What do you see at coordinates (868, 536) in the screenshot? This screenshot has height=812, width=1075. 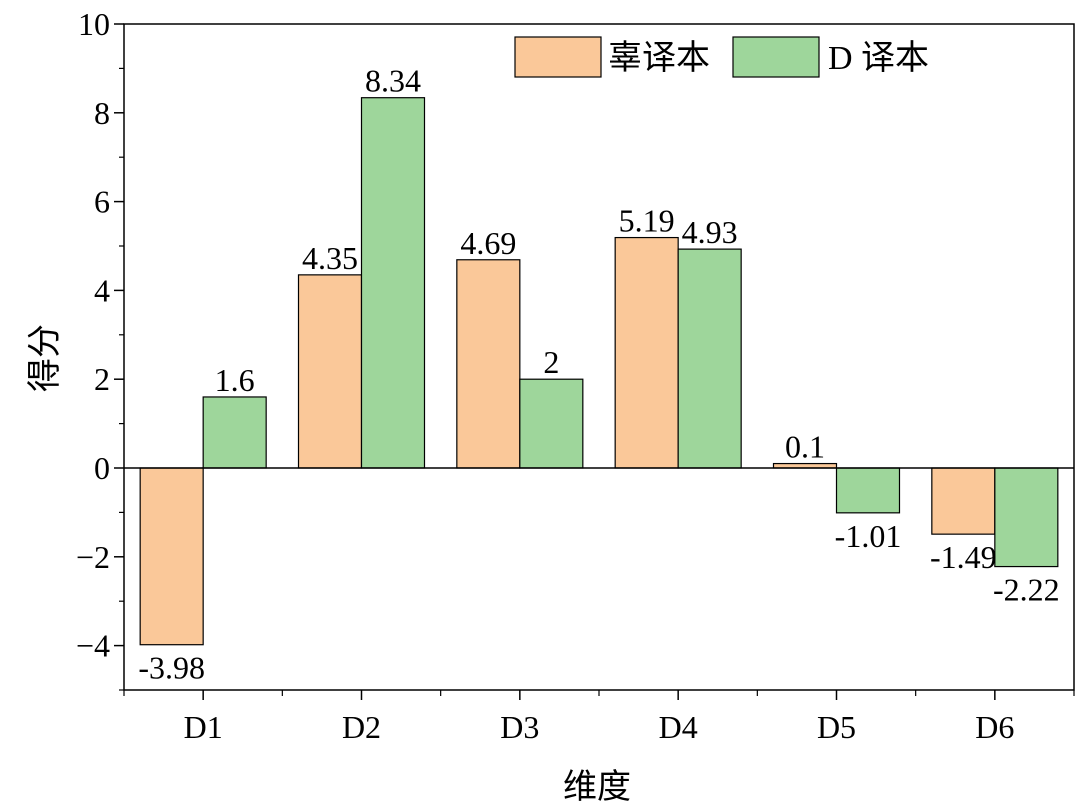 I see `data-label-d5-series-2: -1.01` at bounding box center [868, 536].